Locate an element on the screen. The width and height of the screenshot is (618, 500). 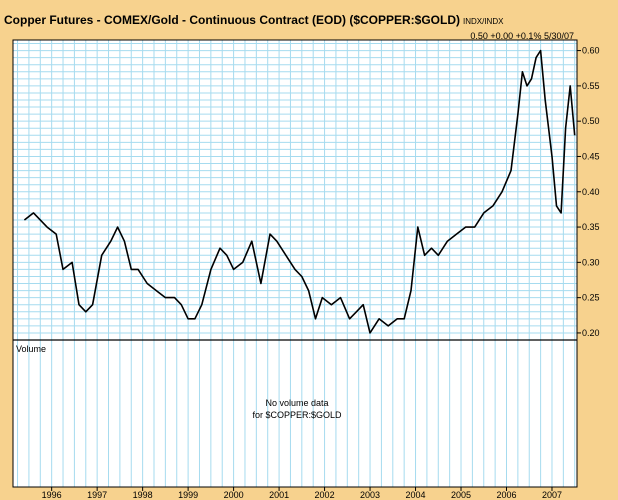
no-volume-line2: for $COPPER:$GOLD is located at coordinates (297, 415).